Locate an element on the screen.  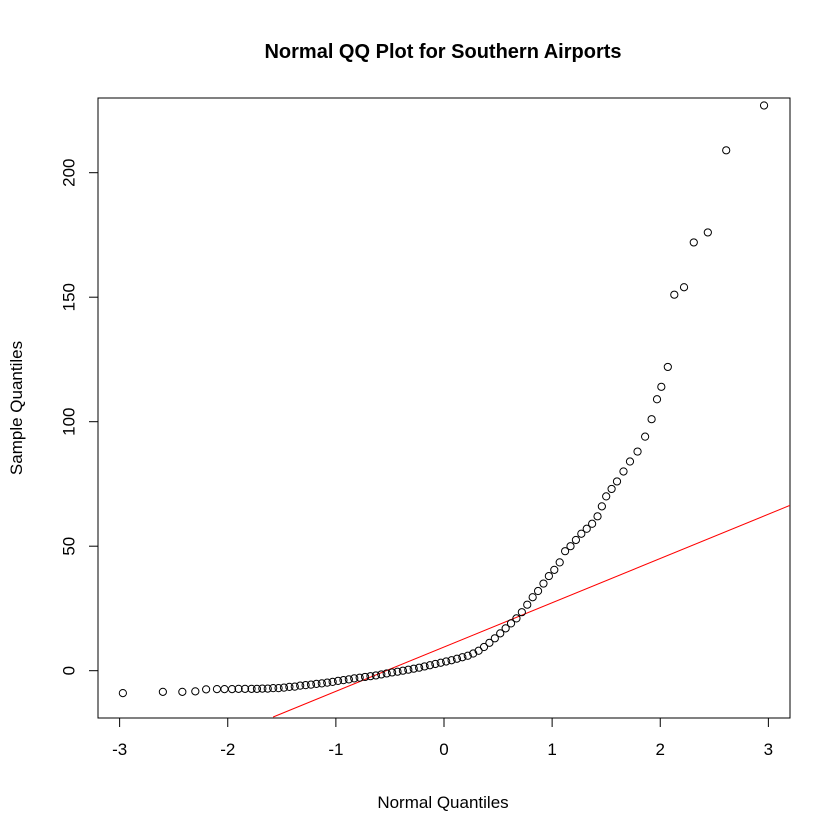
x-tick-label: 1 is located at coordinates (551, 749).